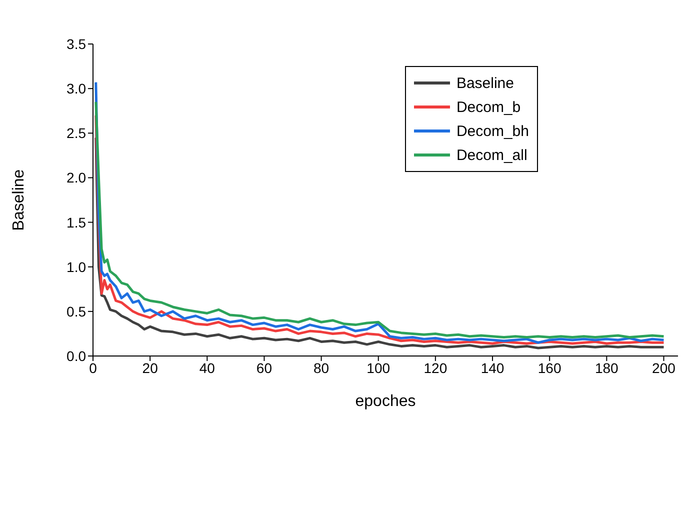  I want to click on x-tick-label: 80, so click(322, 368).